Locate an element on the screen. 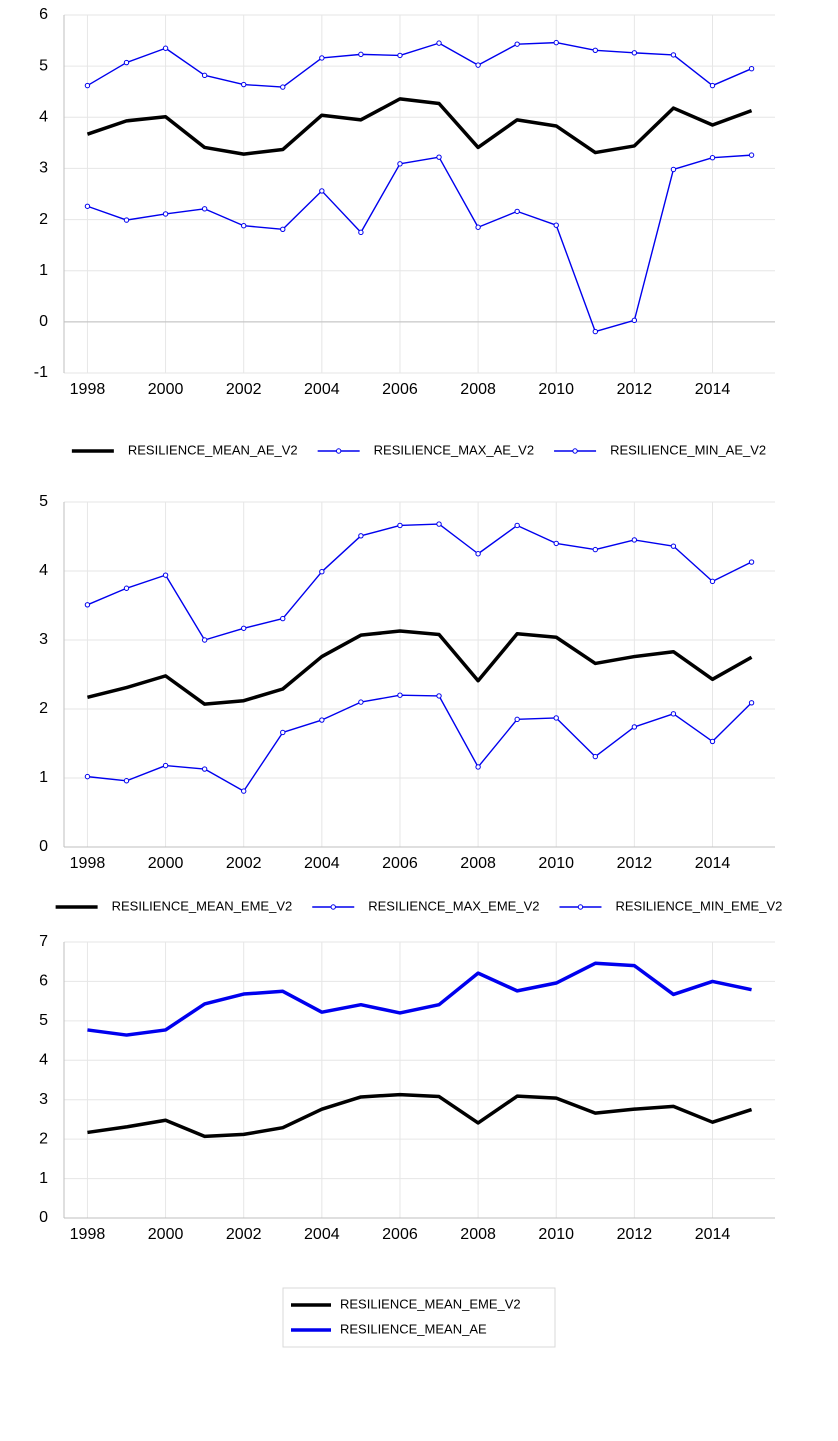  x-tick-label: 2000 is located at coordinates (166, 389).